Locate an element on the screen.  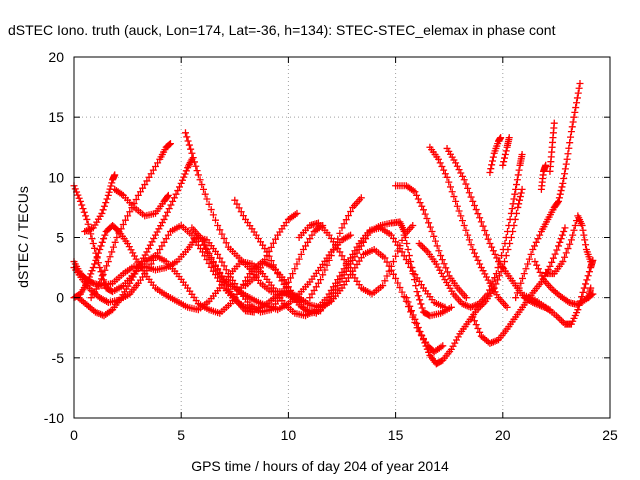
y-tick-label: 20 is located at coordinates (56, 57).